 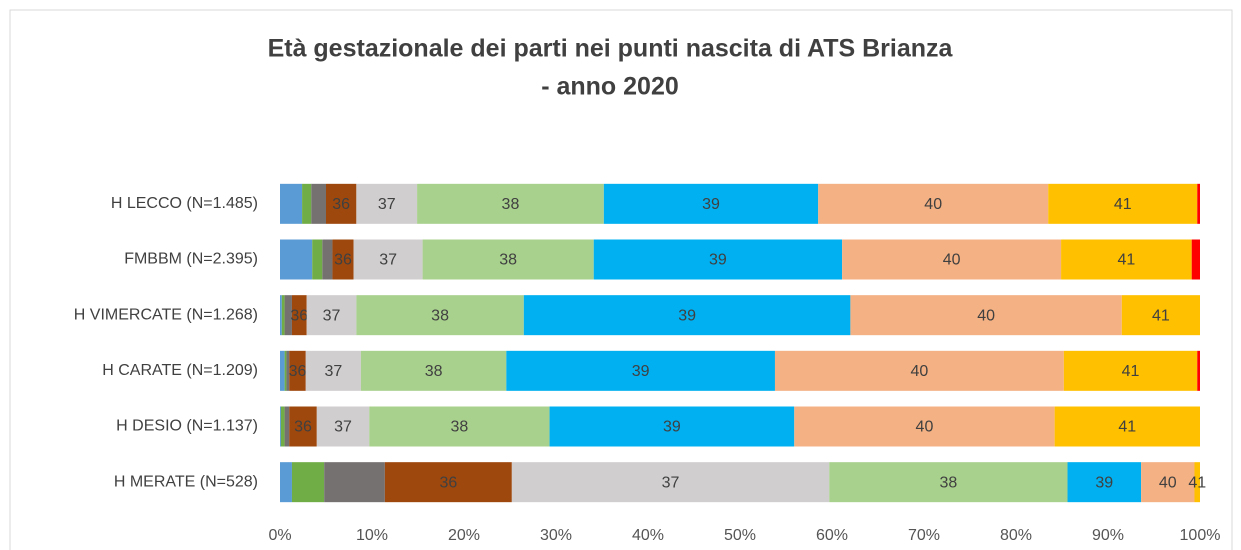 What do you see at coordinates (191, 259) in the screenshot?
I see `y-tick-label: FMBBM (N=2.395)` at bounding box center [191, 259].